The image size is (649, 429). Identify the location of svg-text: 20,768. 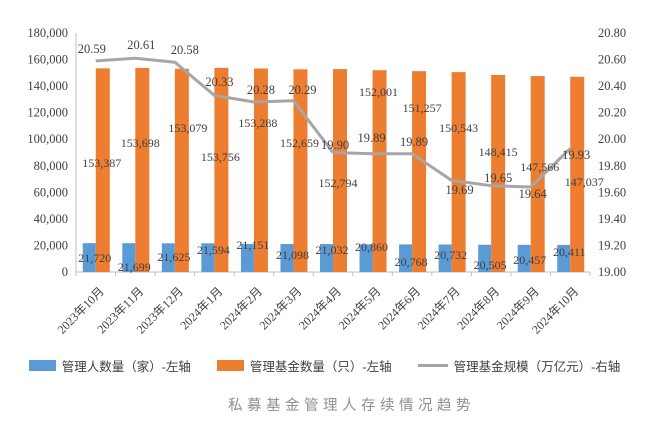
(411, 262).